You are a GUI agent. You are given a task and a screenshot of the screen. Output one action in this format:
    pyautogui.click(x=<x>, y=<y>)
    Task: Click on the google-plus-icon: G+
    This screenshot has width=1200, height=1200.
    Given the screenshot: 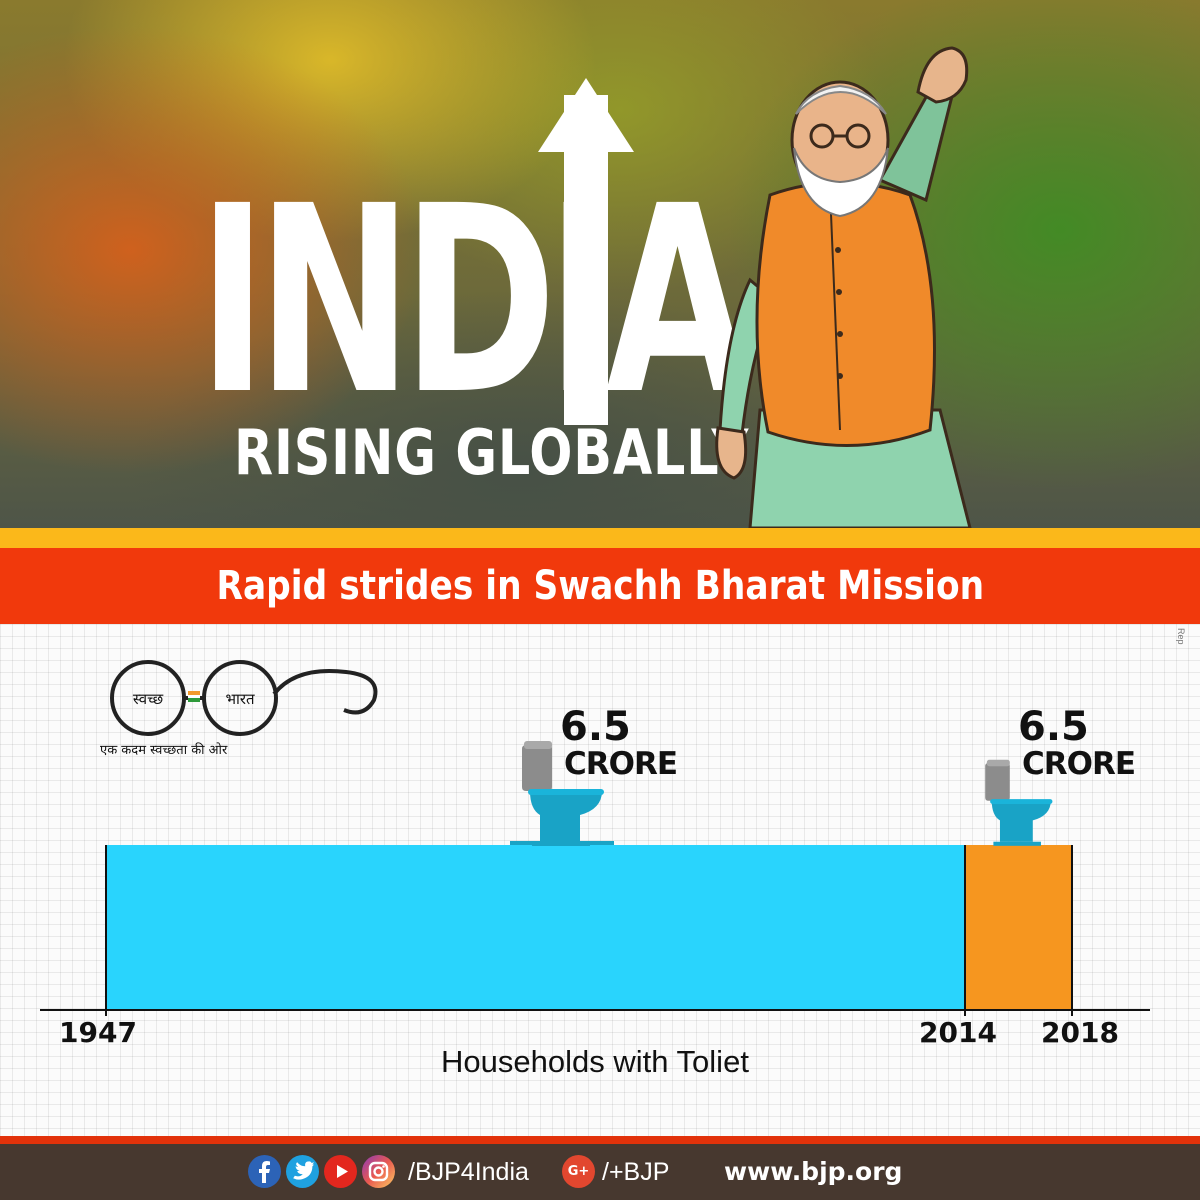 What is the action you would take?
    pyautogui.click(x=578, y=1171)
    